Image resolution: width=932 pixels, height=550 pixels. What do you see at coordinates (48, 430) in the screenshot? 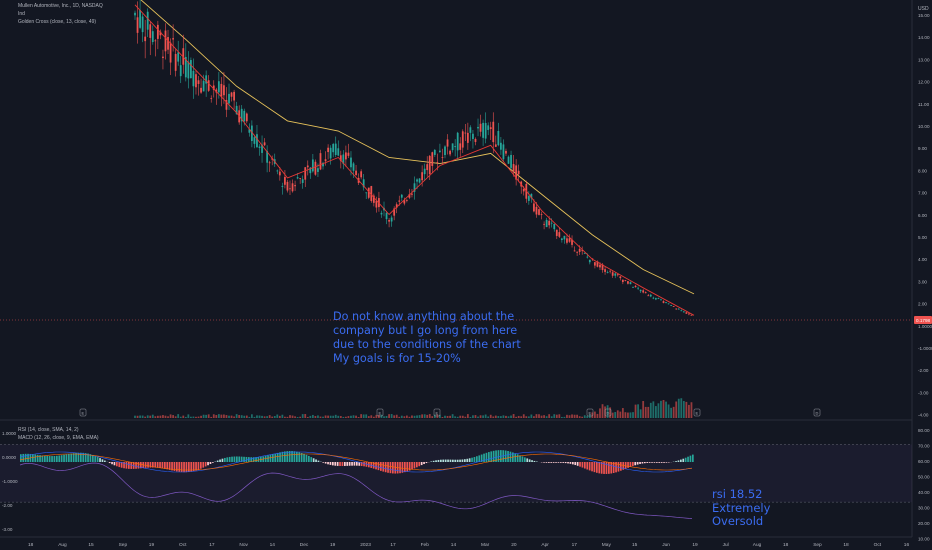
I see `rsi-legend: RSI (14, close, SMA, 14, 2)` at bounding box center [48, 430].